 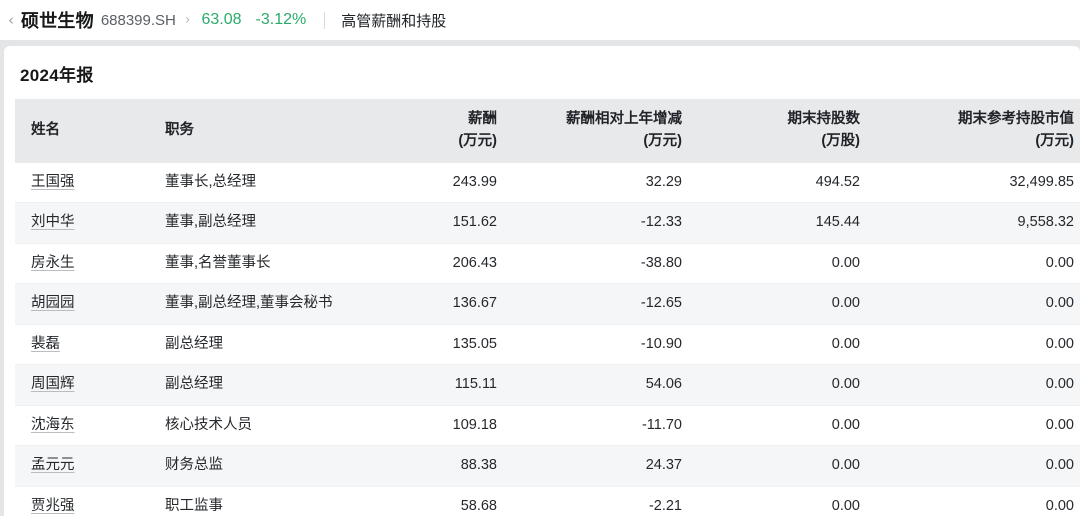 What do you see at coordinates (281, 19) in the screenshot?
I see `stock-change-percent: -3.12%` at bounding box center [281, 19].